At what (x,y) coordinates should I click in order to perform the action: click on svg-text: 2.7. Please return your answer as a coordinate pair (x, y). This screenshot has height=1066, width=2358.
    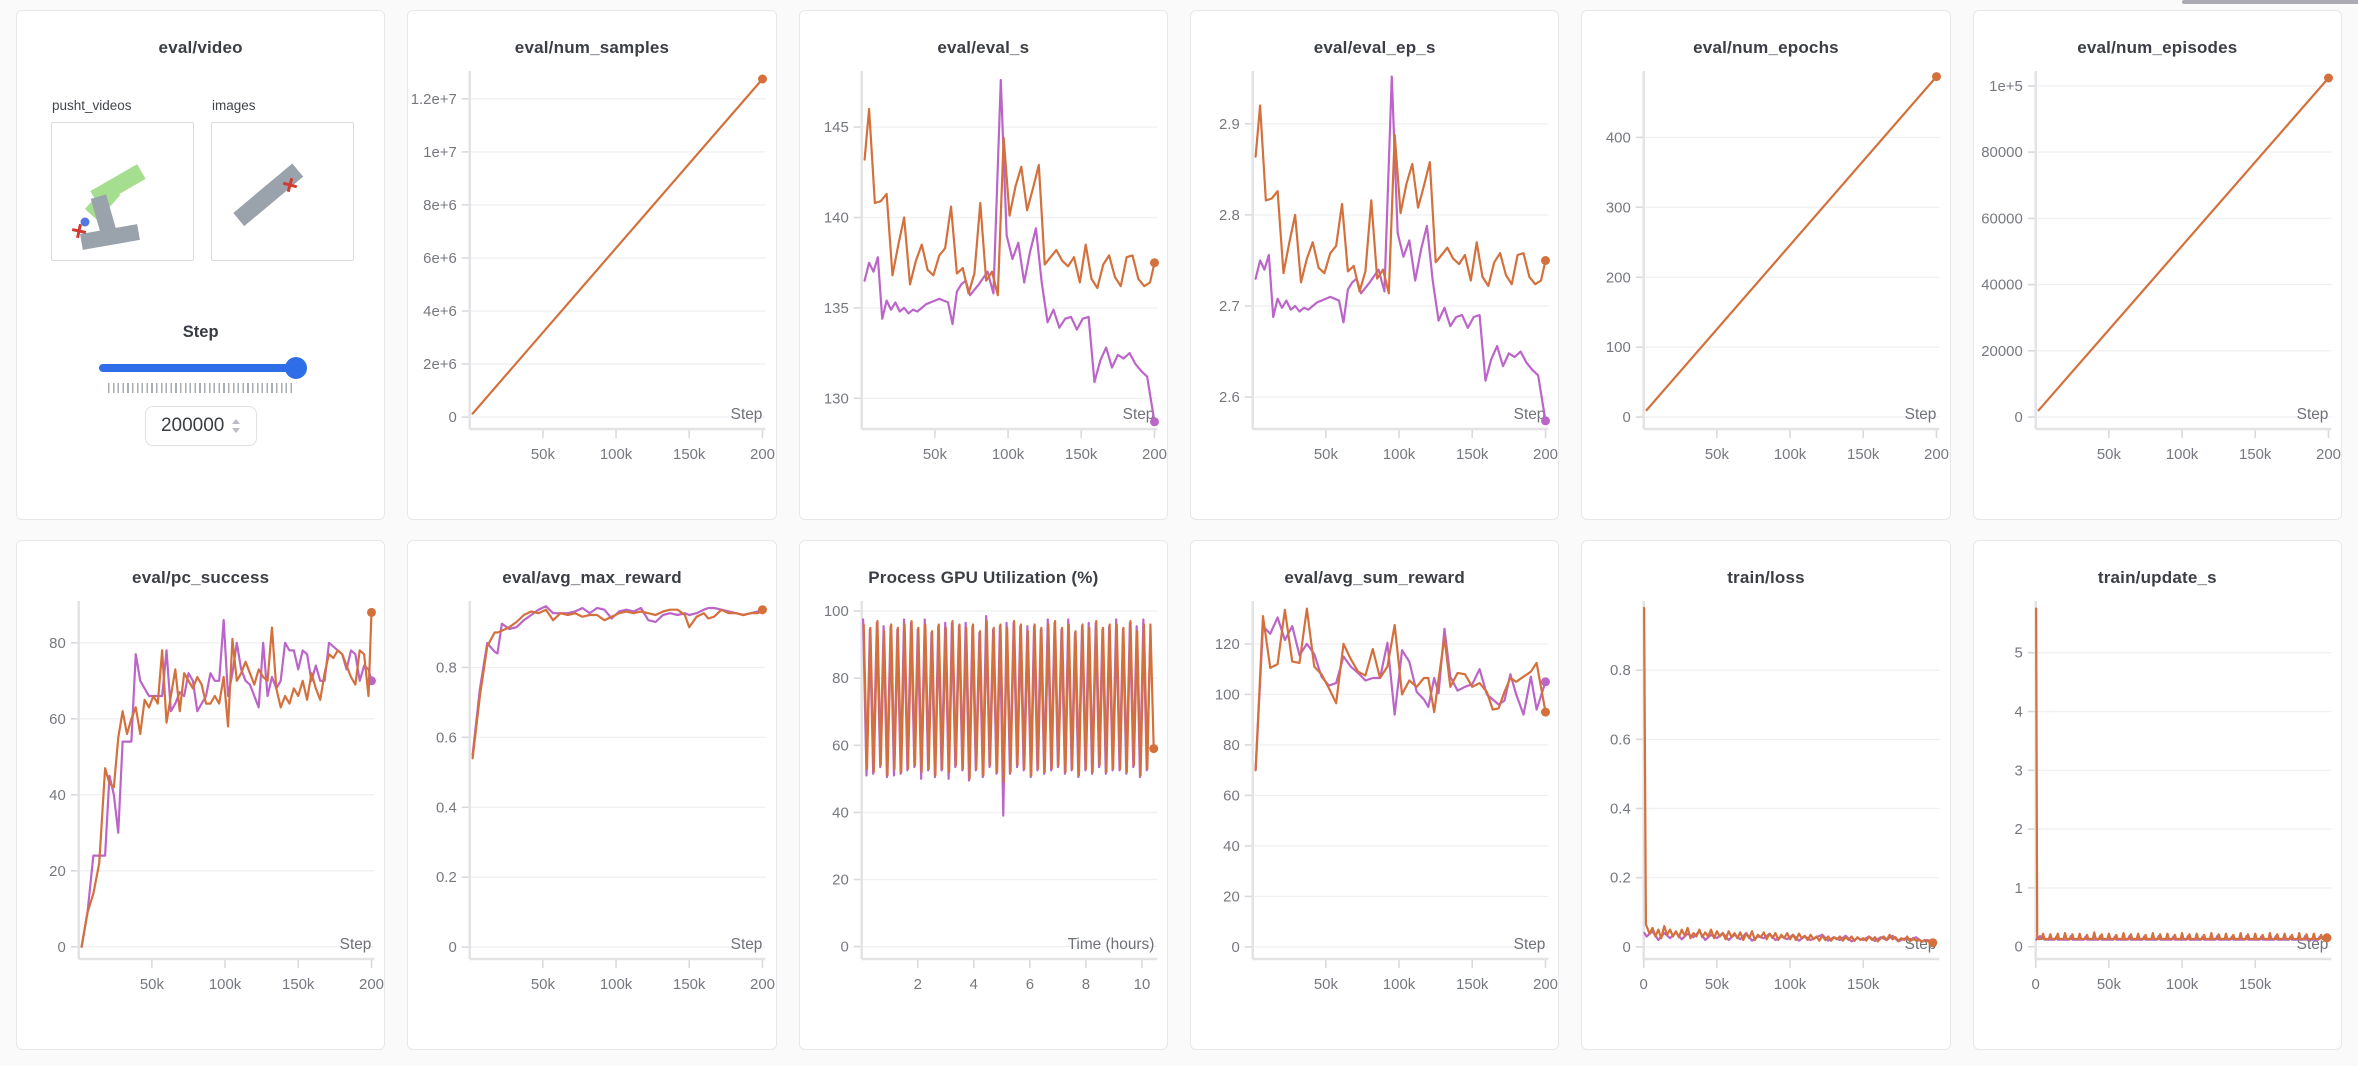
    Looking at the image, I should click on (1229, 306).